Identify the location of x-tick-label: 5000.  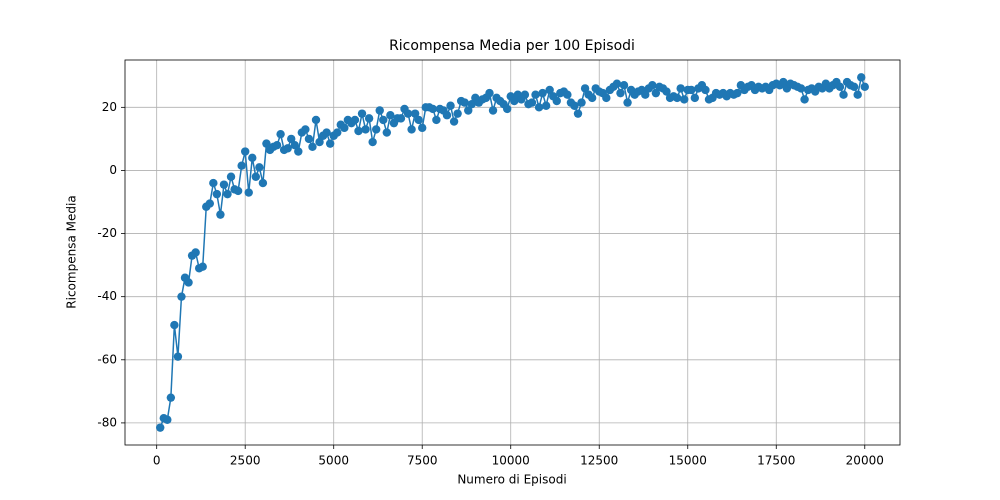
(333, 461).